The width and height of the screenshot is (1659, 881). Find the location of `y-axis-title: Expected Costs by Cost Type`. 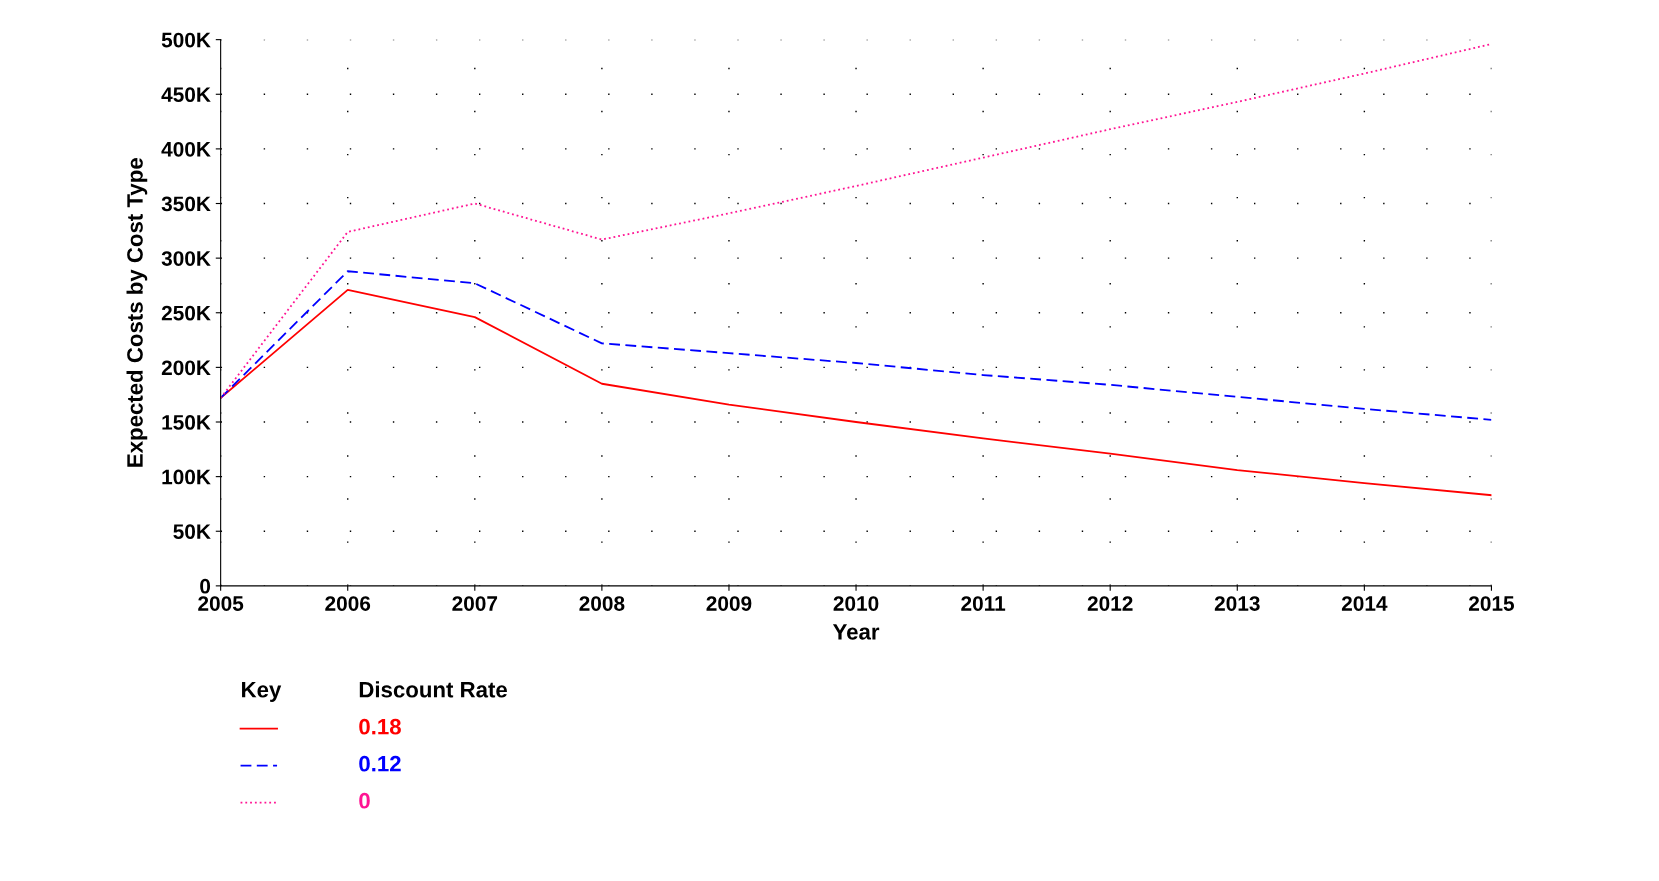

y-axis-title: Expected Costs by Cost Type is located at coordinates (137, 312).